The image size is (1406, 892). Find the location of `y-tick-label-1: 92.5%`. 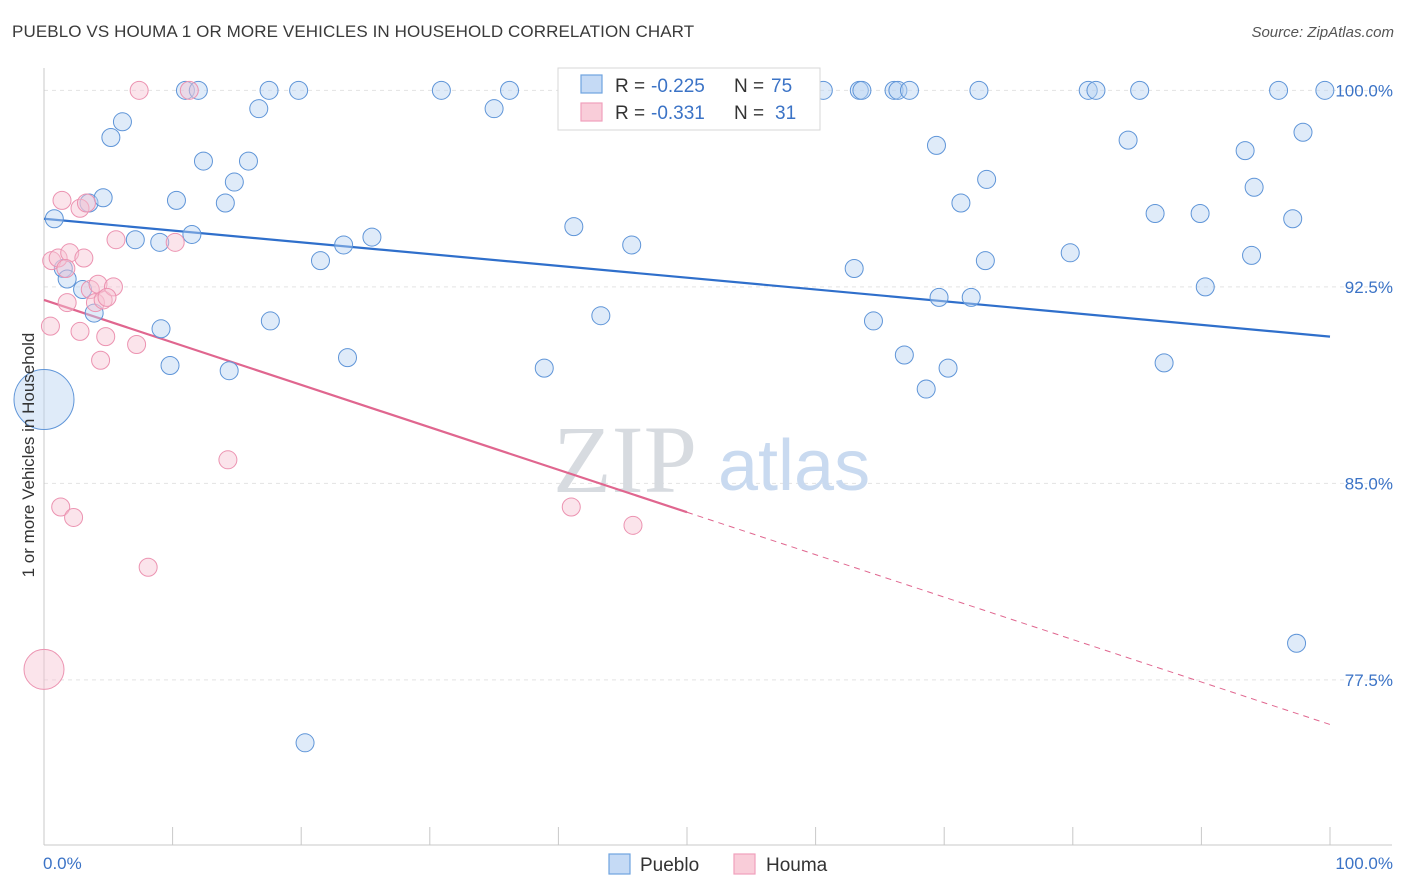

y-tick-label-1: 92.5% is located at coordinates (1369, 287).